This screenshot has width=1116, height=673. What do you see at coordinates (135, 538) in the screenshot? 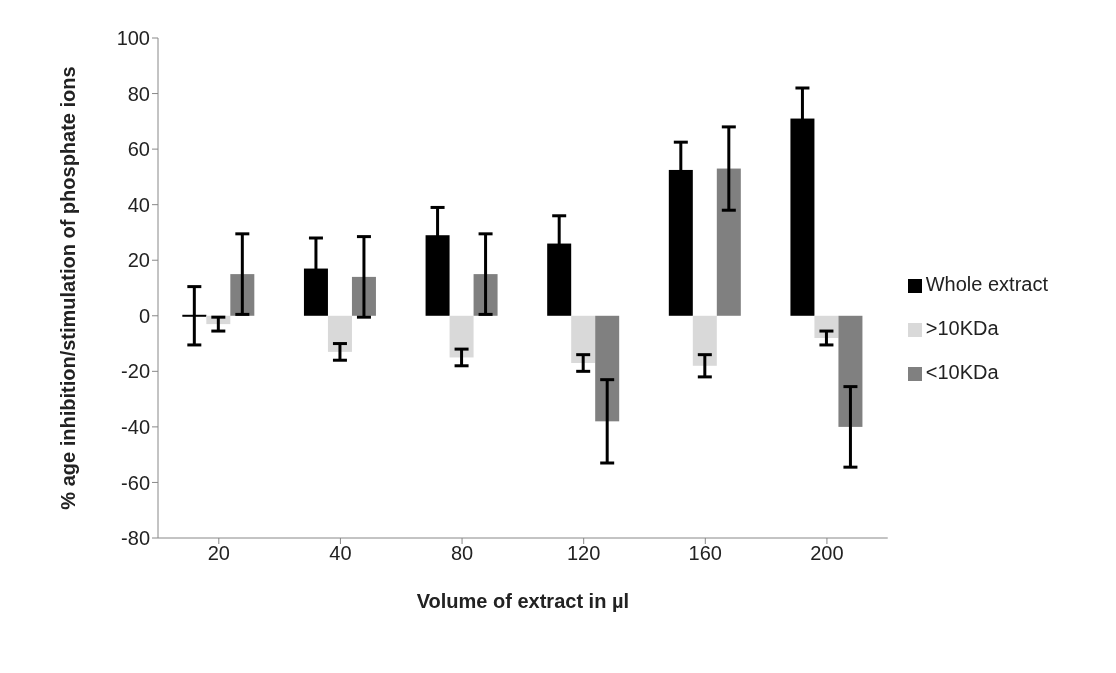
I see `y-tick-label: -80` at bounding box center [135, 538].